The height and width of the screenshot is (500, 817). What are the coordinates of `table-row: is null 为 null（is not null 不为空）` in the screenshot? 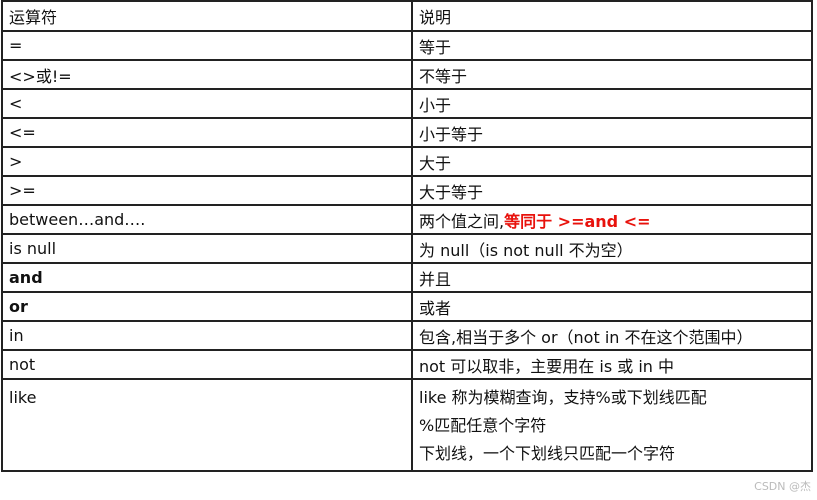 It's located at (407, 248).